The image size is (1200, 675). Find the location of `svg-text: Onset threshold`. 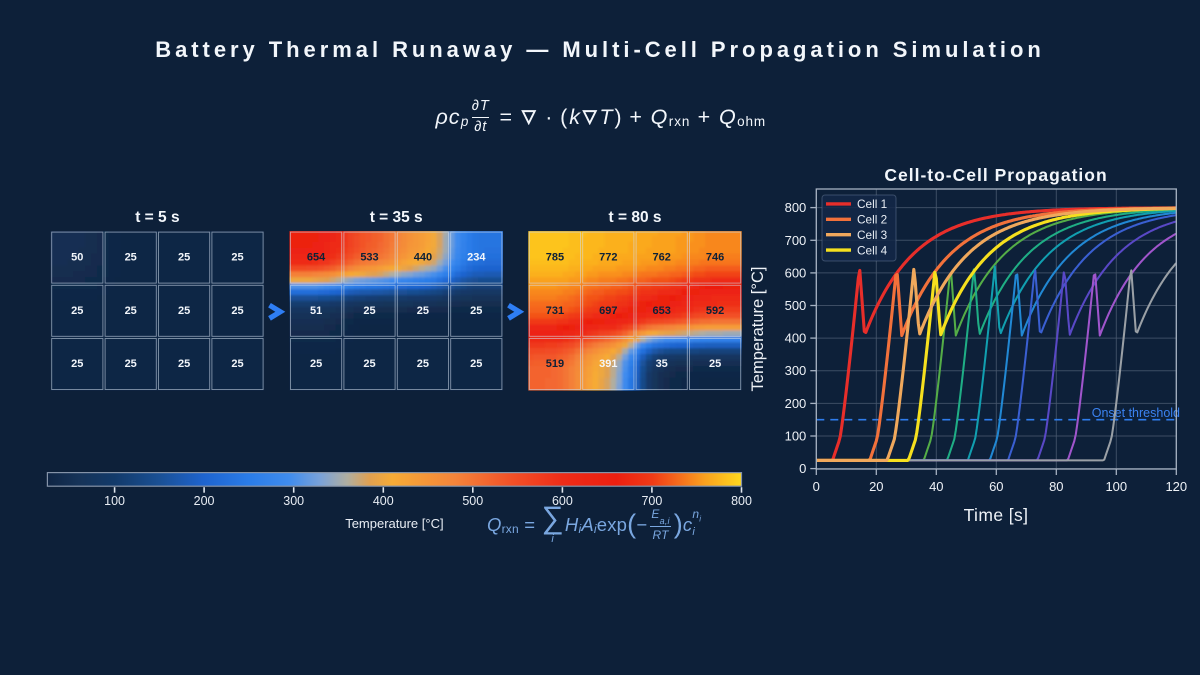

svg-text: Onset threshold is located at coordinates (1136, 413).